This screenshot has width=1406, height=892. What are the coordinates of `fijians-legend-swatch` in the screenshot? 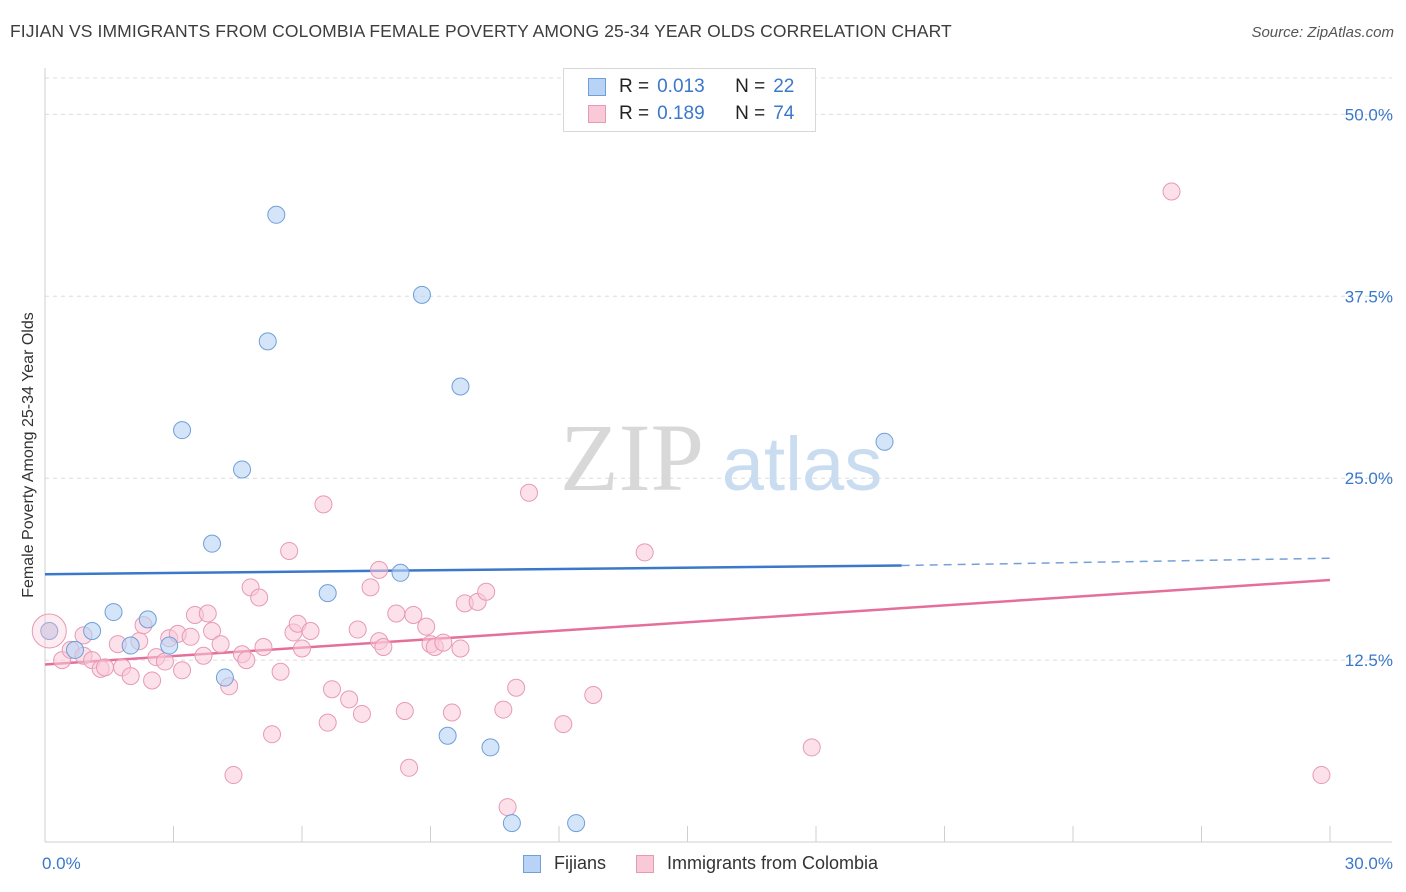 It's located at (532, 863).